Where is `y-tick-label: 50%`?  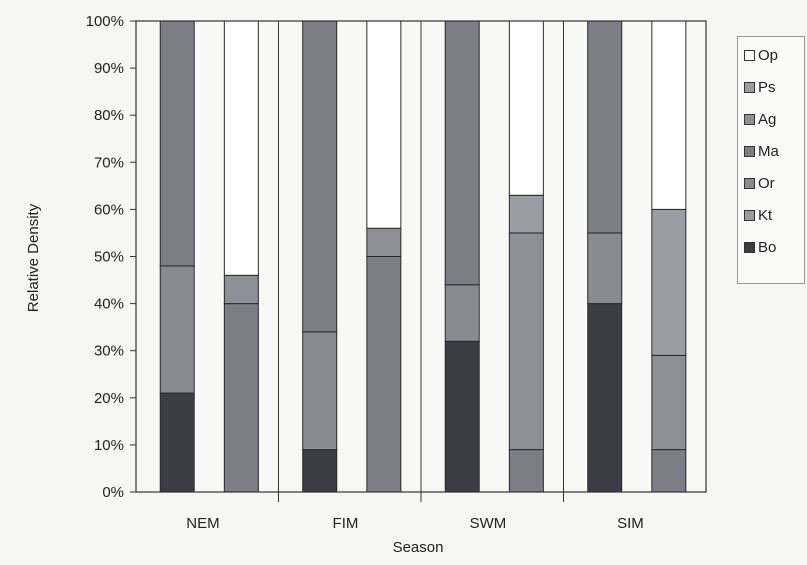
y-tick-label: 50% is located at coordinates (109, 257).